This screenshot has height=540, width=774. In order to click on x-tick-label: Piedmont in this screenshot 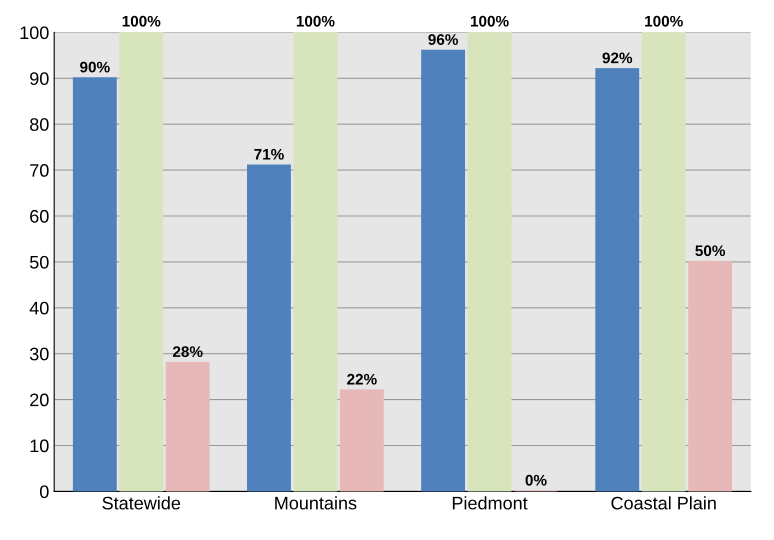, I will do `click(490, 503)`.